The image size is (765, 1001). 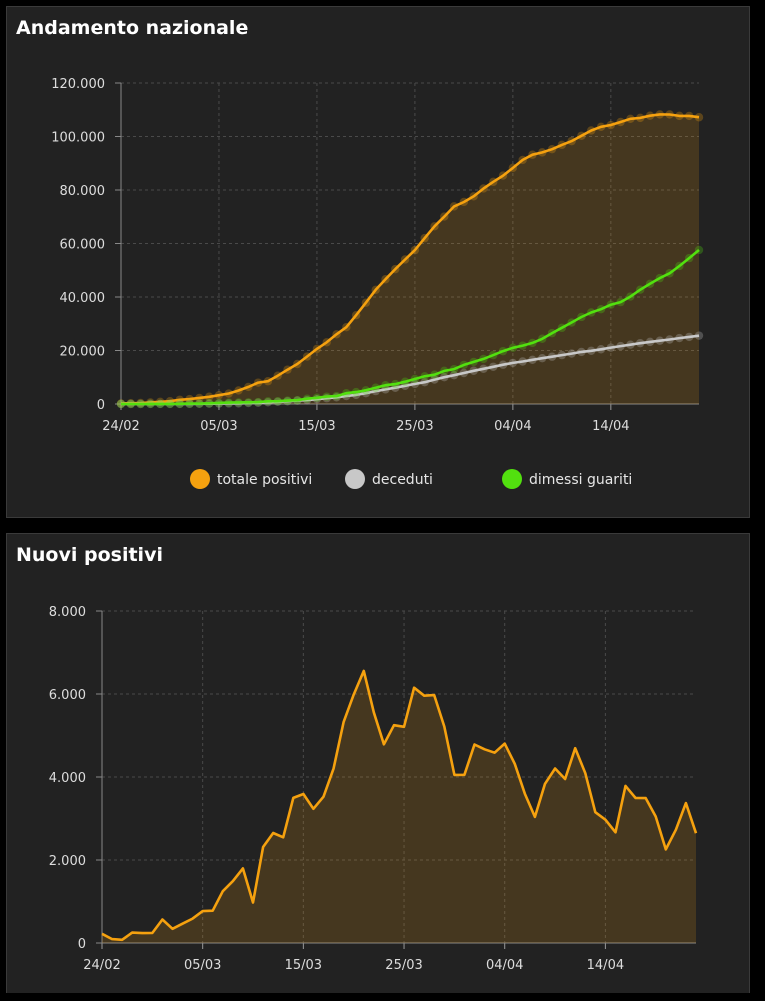 What do you see at coordinates (83, 352) in the screenshot?
I see `y-tick-label: 20.000` at bounding box center [83, 352].